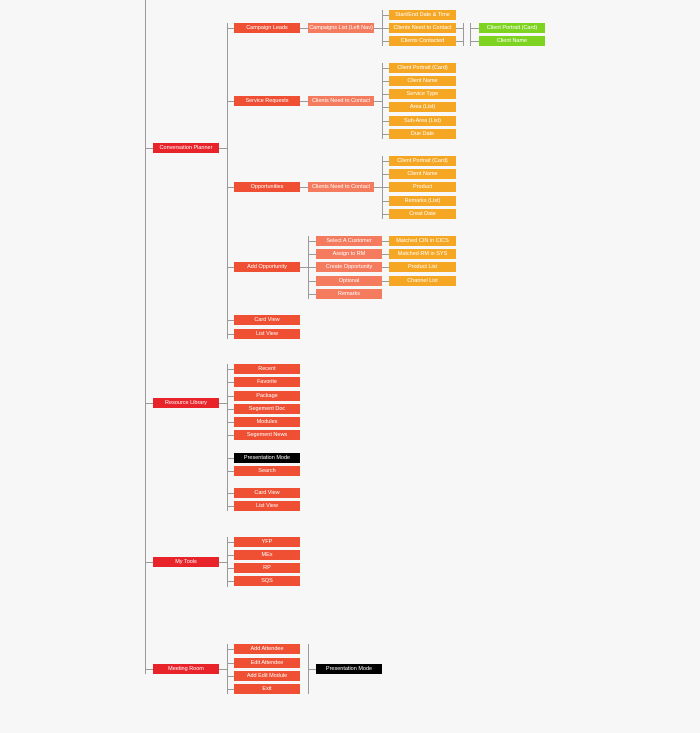  I want to click on node-ao-matched-cin: Matched CIN in CICS, so click(422, 241).